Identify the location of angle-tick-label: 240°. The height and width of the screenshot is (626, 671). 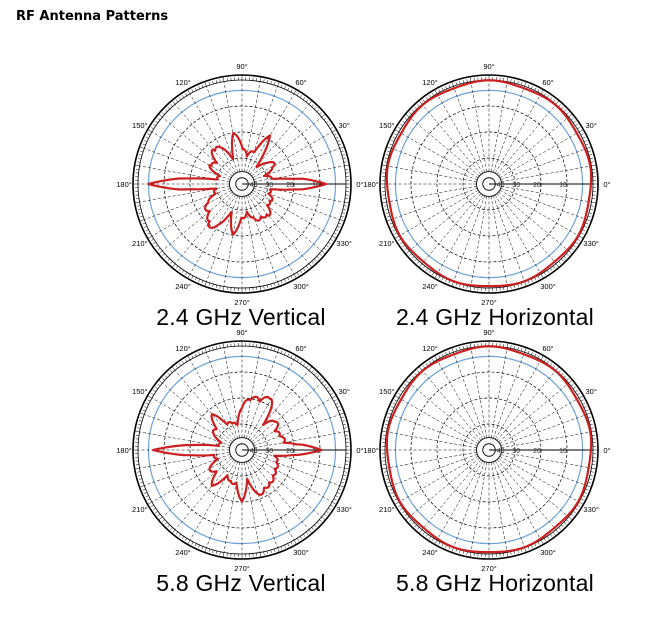
(430, 286).